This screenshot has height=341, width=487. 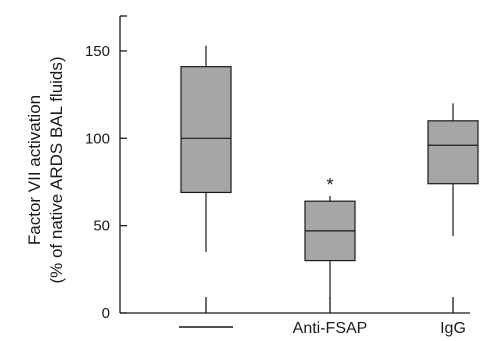 What do you see at coordinates (295, 317) in the screenshot?
I see `x-axis: Anti-FSAP IgG` at bounding box center [295, 317].